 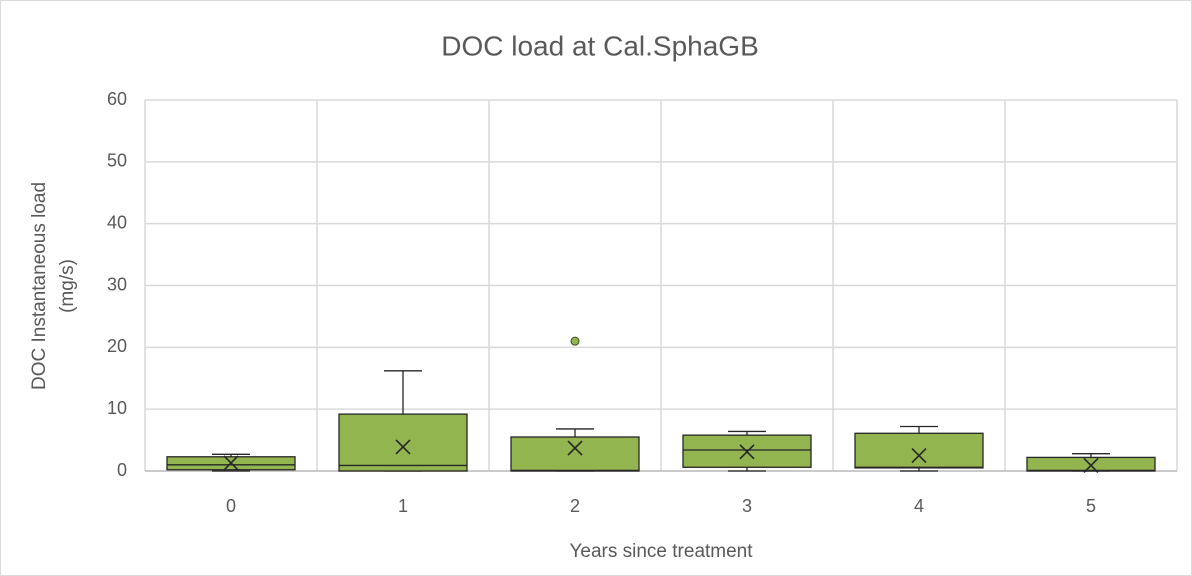 I want to click on y-axis-label: DOC Instantaneous load (mg/s), so click(x=53, y=286).